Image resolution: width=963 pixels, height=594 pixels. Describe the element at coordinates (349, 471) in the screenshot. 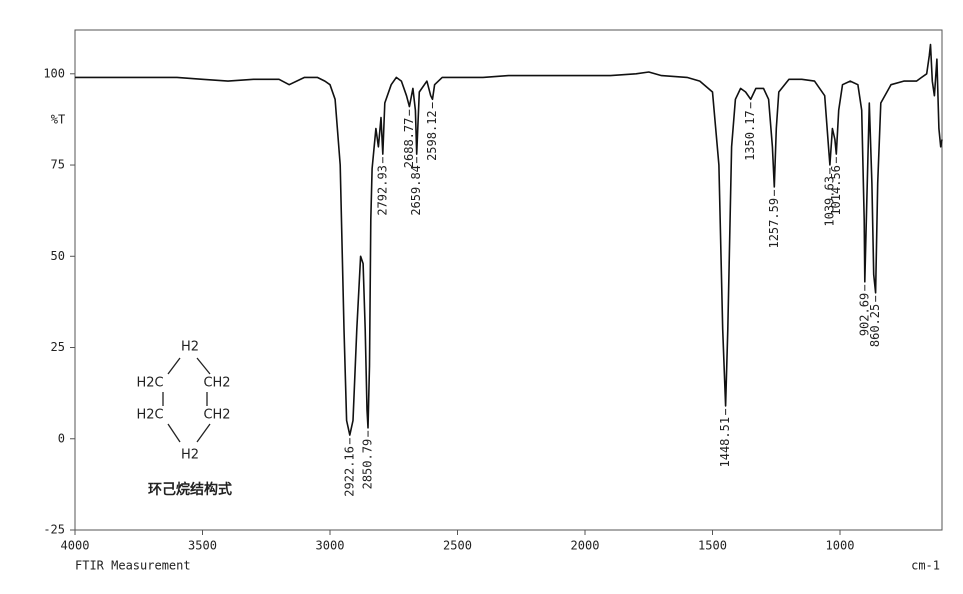

I see `peak-label: 2922.16` at that location.